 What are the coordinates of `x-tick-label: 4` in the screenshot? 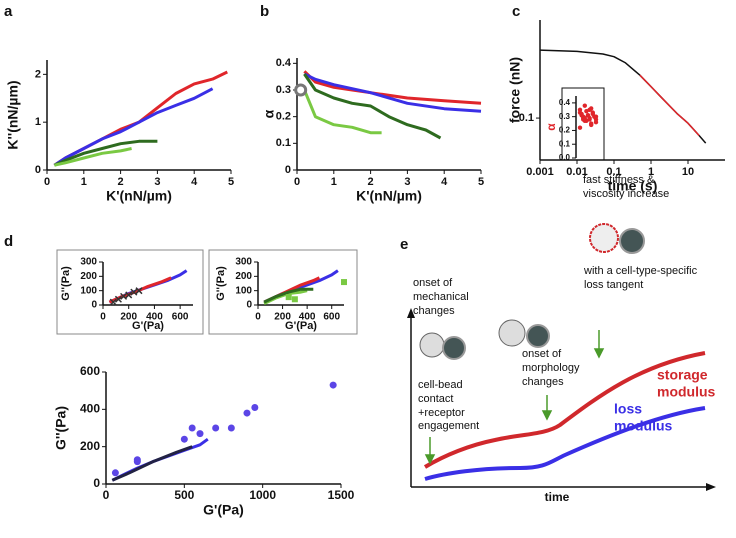 It's located at (194, 182).